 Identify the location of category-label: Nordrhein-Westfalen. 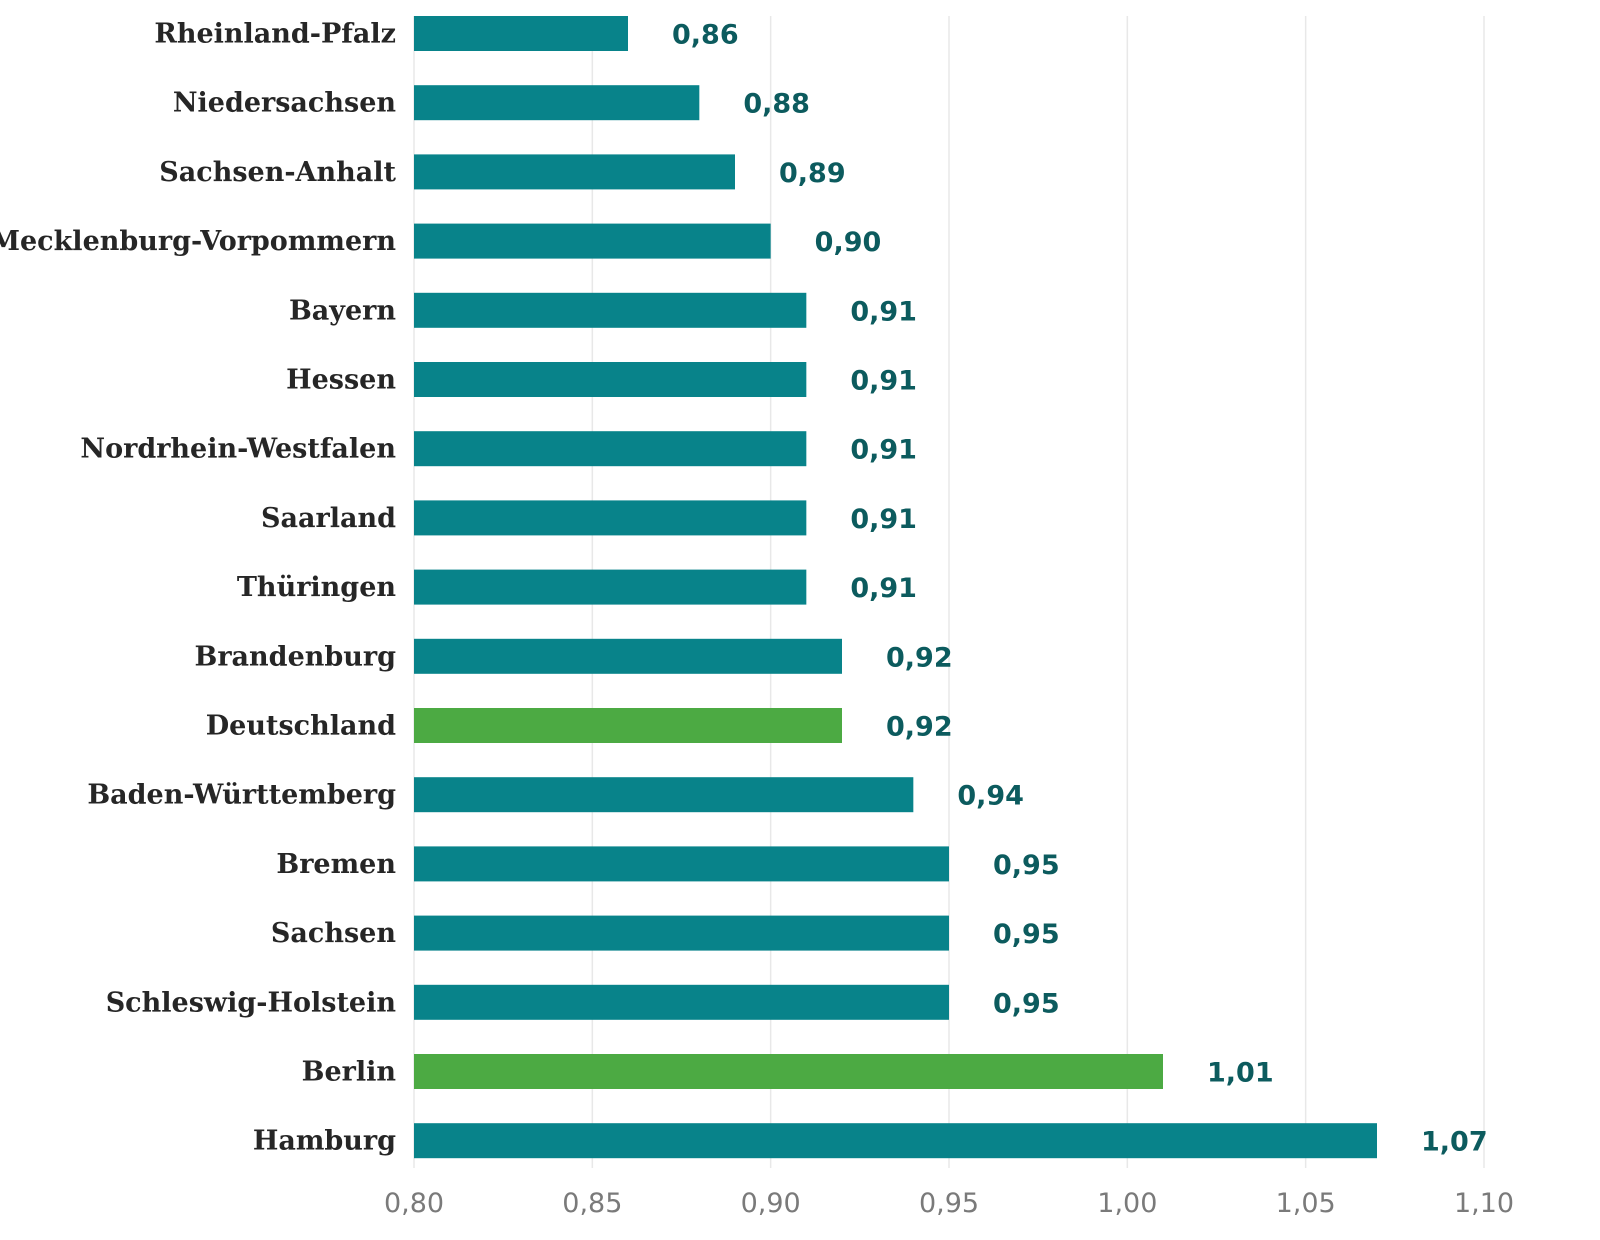
(238, 449).